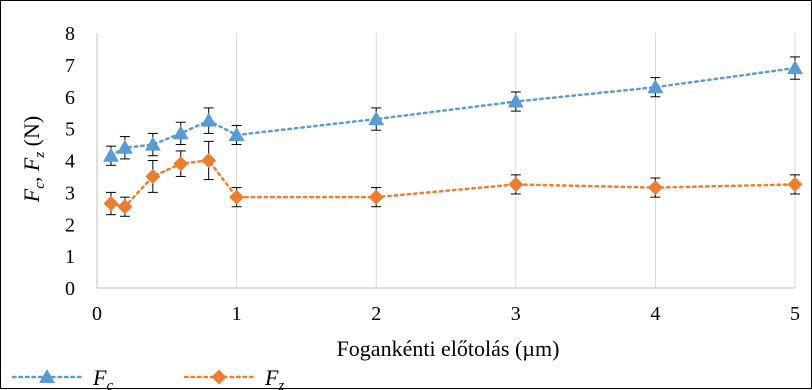 This screenshot has height=390, width=812. What do you see at coordinates (446, 314) in the screenshot?
I see `x-tick-labels: 0 1 2 3 4 5` at bounding box center [446, 314].